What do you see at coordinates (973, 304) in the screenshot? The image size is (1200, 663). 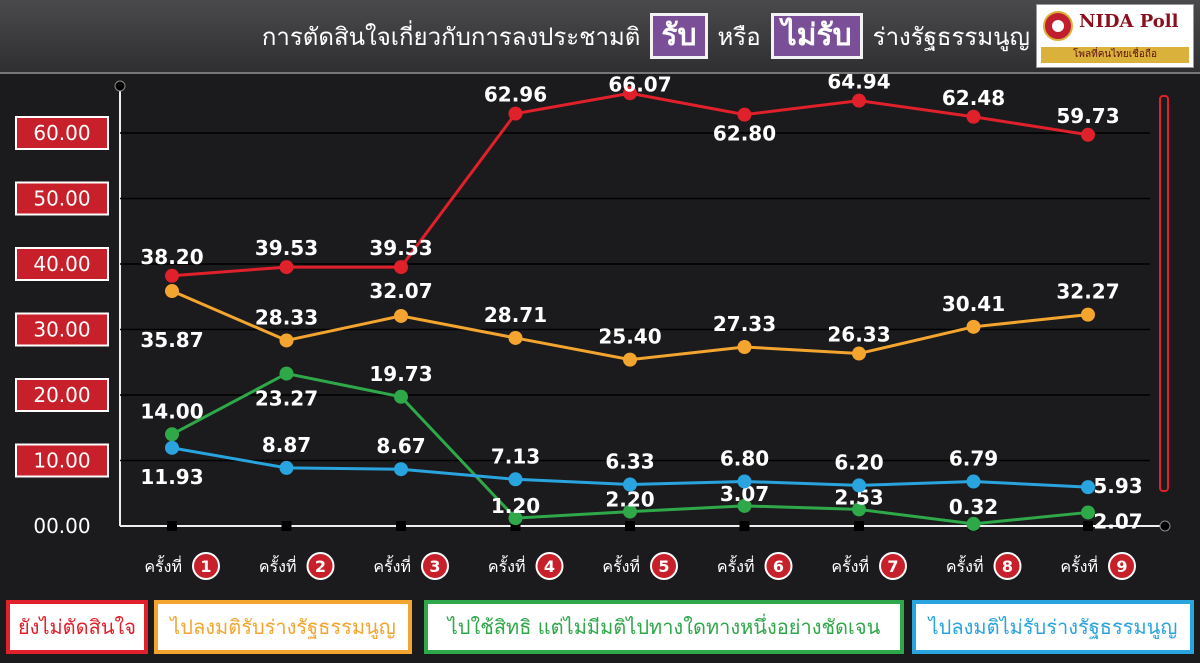 I see `data-label: 30.41` at bounding box center [973, 304].